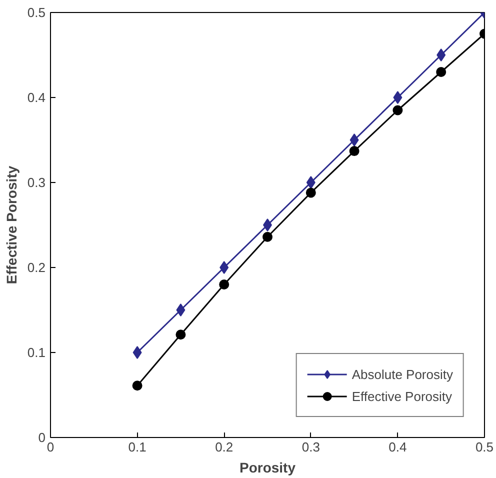 This screenshot has width=496, height=478. What do you see at coordinates (36, 12) in the screenshot?
I see `y-tick-label: 0.5` at bounding box center [36, 12].